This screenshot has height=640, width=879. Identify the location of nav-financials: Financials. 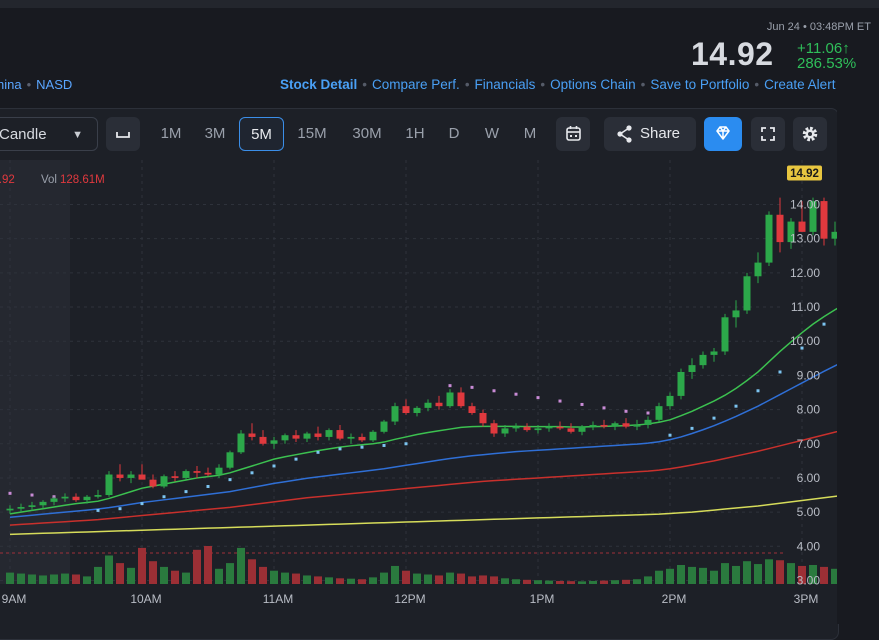
(505, 84).